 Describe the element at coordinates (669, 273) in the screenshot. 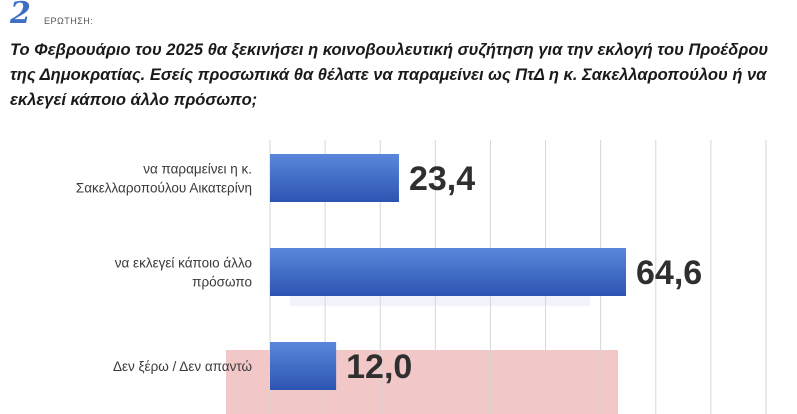

I see `value-label: 64,6` at that location.